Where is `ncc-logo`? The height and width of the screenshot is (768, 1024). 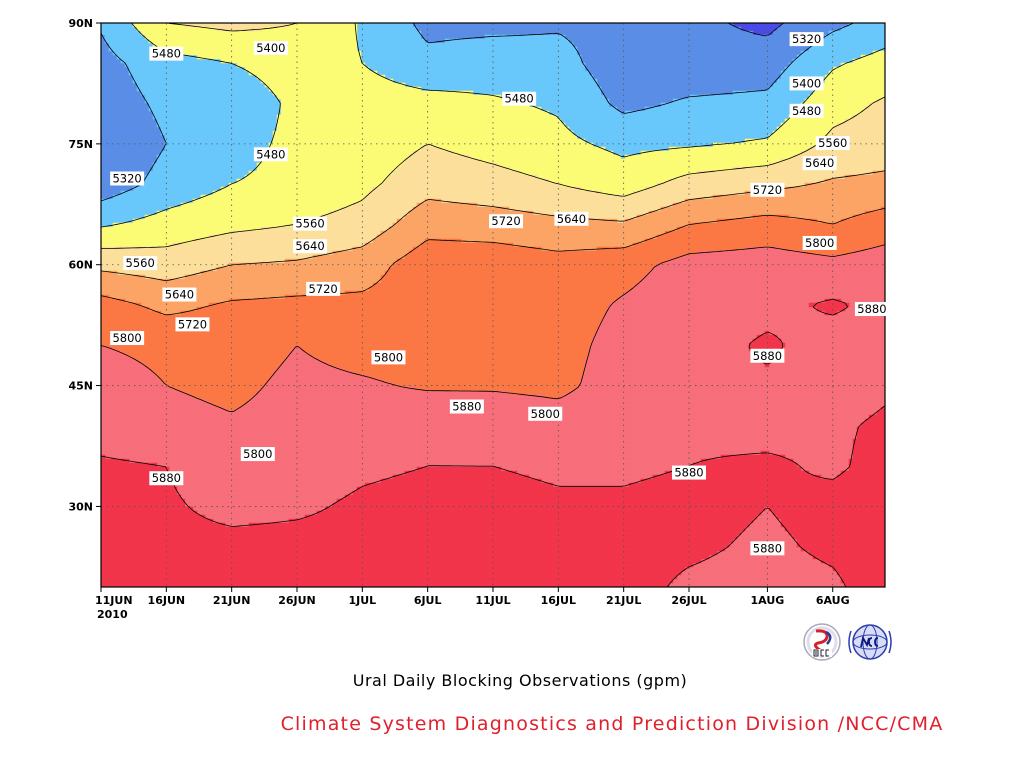 ncc-logo is located at coordinates (870, 642).